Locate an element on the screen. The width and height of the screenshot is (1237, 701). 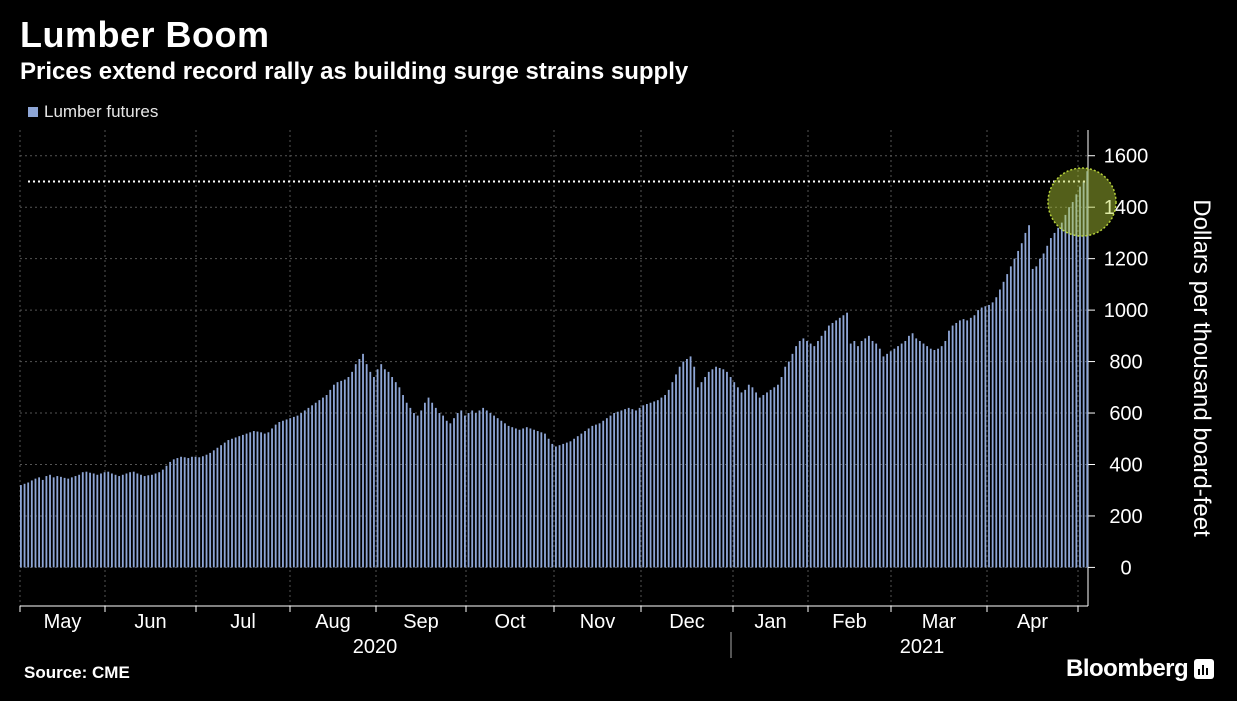
x-tick-label: Apr is located at coordinates (1032, 622).